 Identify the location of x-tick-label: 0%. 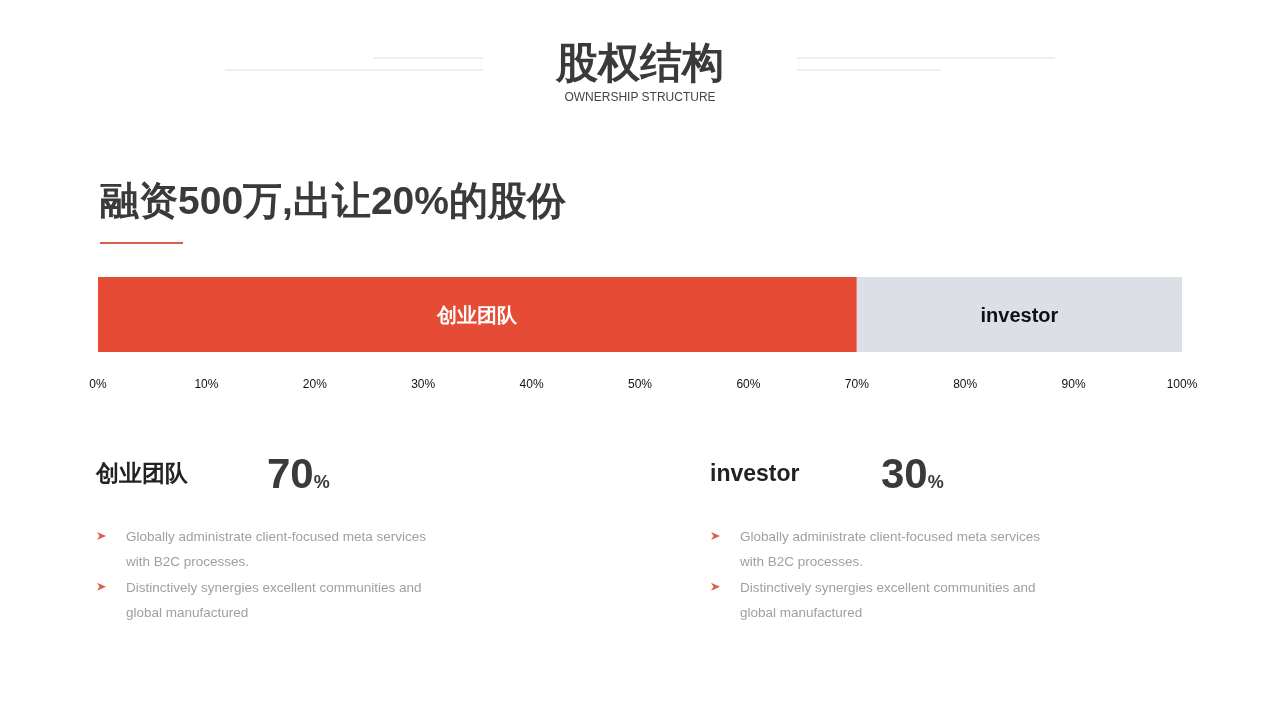
(98, 384).